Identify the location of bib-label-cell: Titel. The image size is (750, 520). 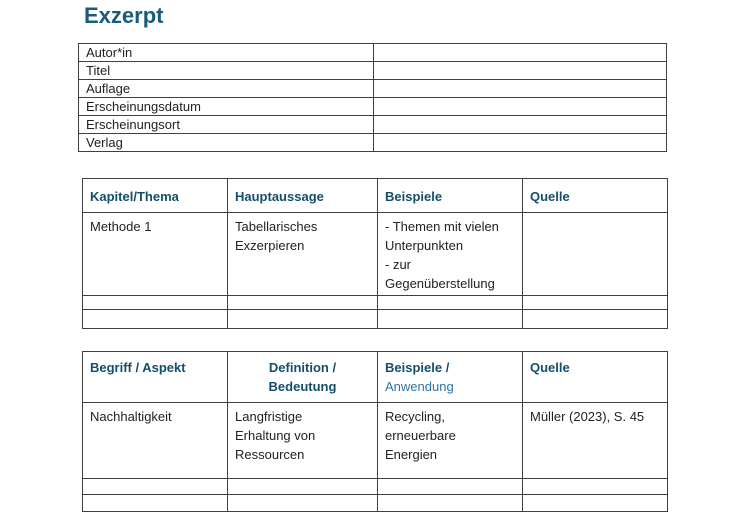
(226, 70).